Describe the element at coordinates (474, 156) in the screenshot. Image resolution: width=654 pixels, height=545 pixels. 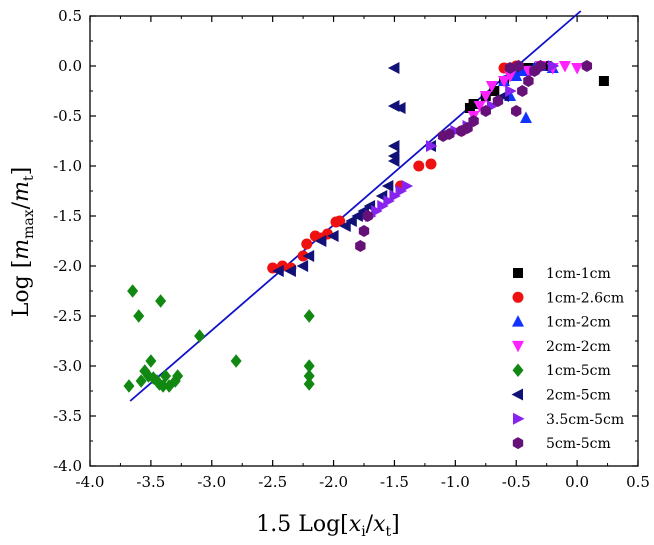
I see `series-5cm-5cm` at that location.